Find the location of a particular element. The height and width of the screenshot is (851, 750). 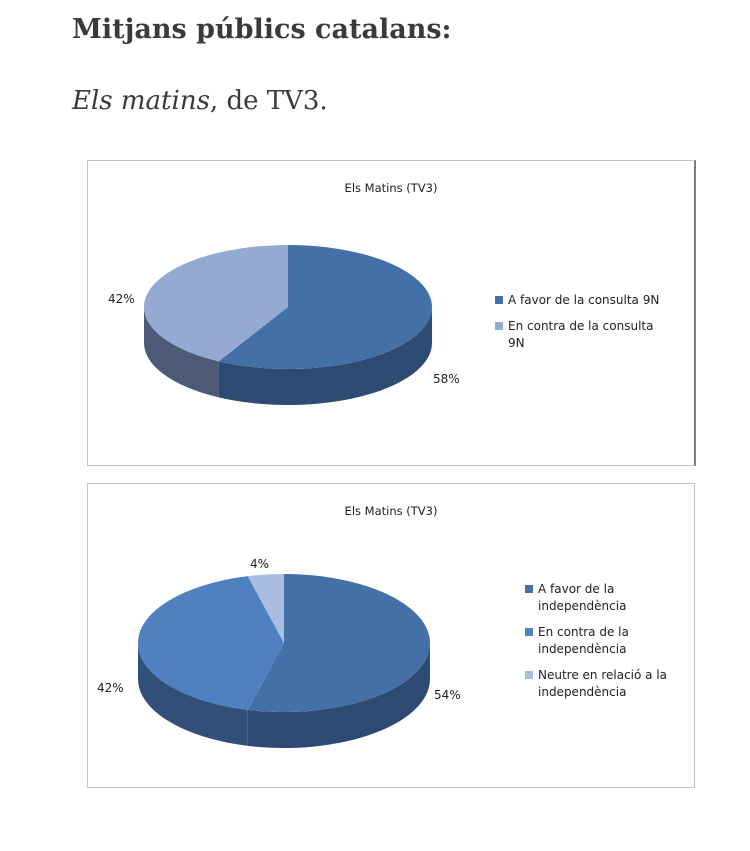

legend-label: A favor de la independència is located at coordinates (582, 597).